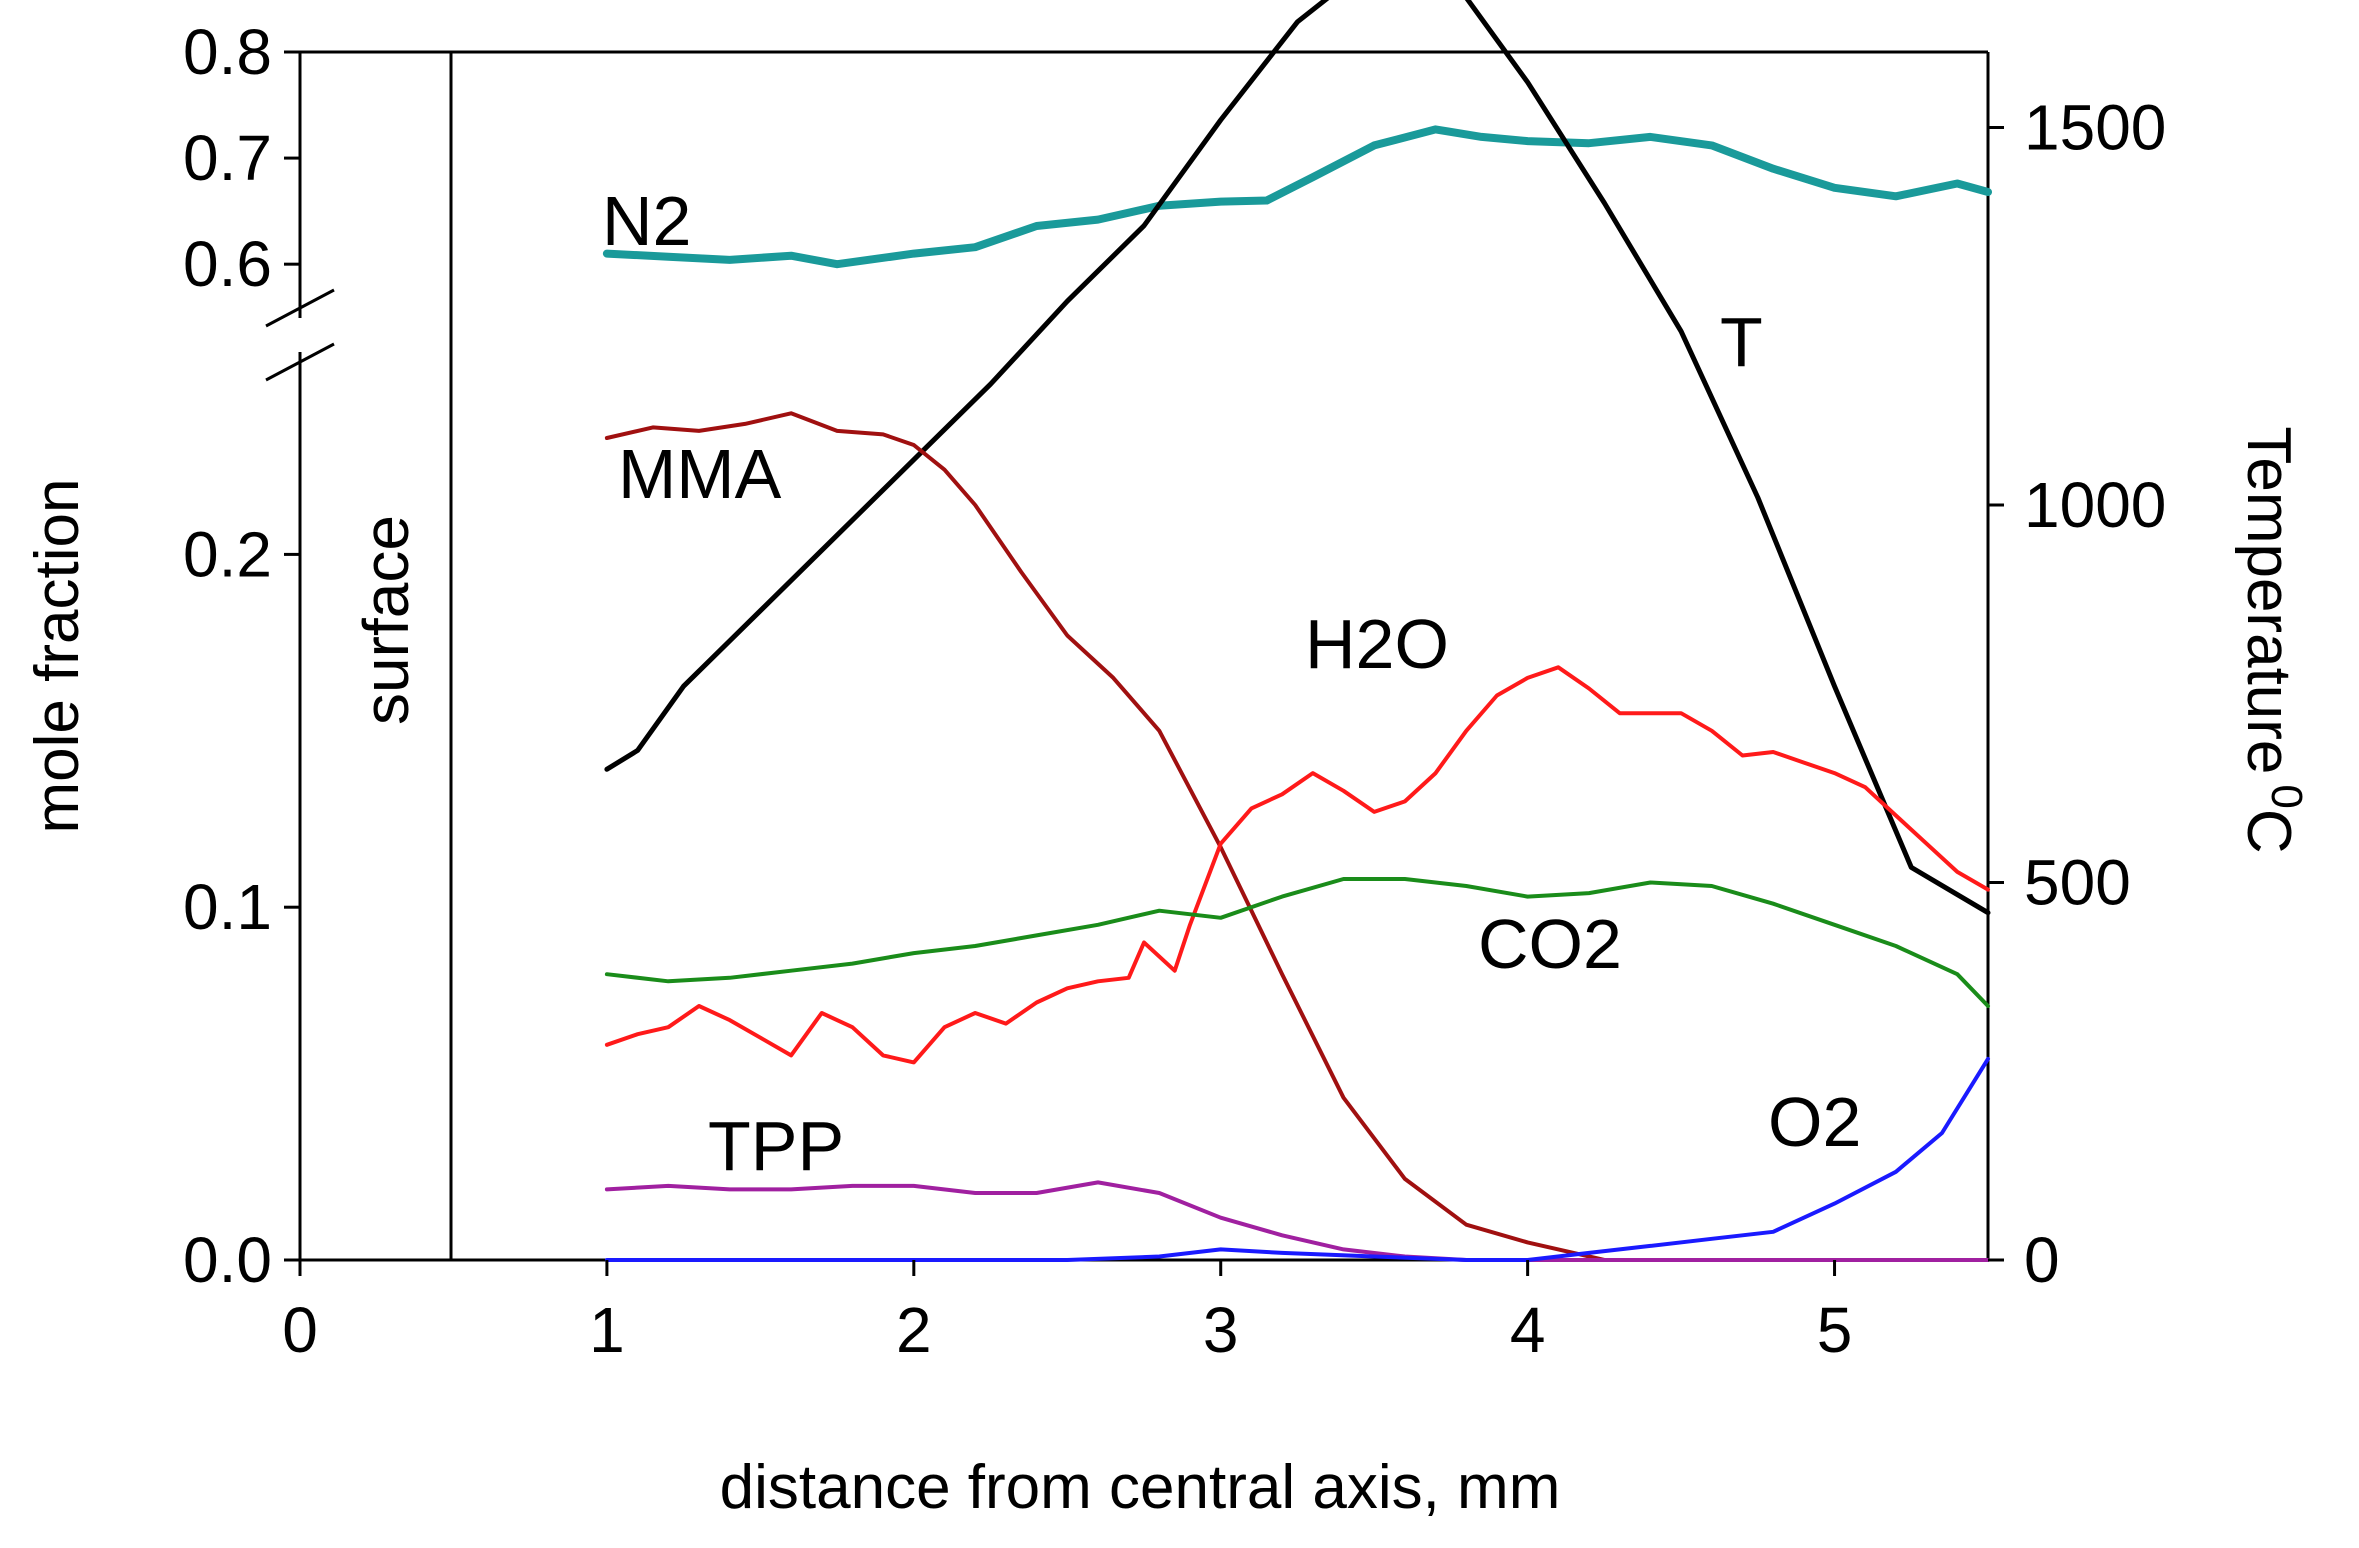 The width and height of the screenshot is (2359, 1548). What do you see at coordinates (2095, 128) in the screenshot?
I see `y2-tick-label: 1500` at bounding box center [2095, 128].